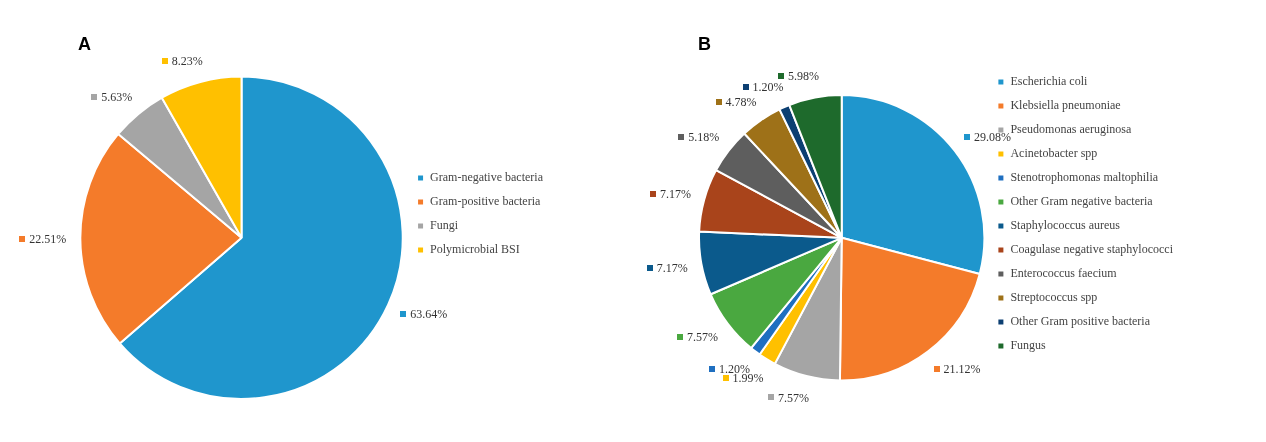  Describe the element at coordinates (1065, 105) in the screenshot. I see `legend-label: Klebsiella pneumoniae` at that location.